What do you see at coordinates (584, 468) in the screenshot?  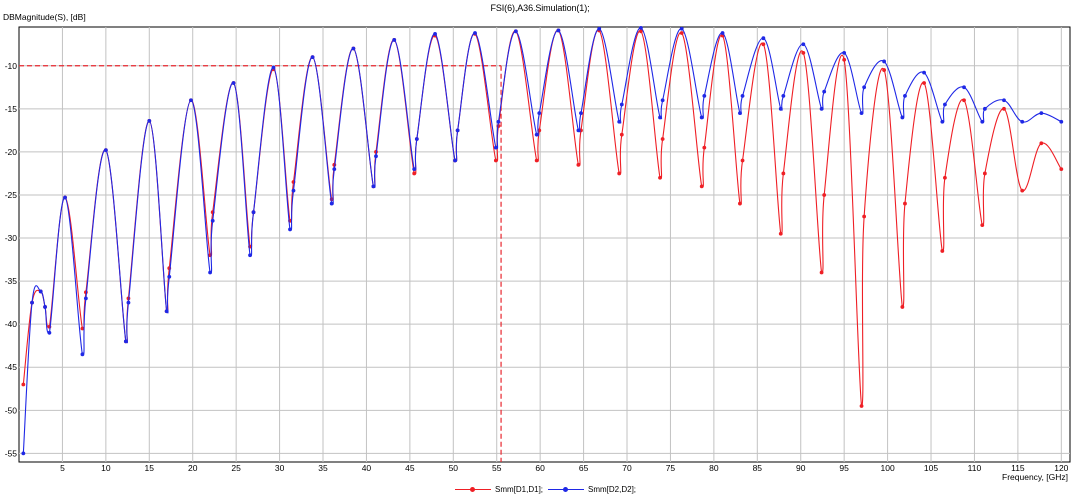 I see `x-tick-label: 65` at bounding box center [584, 468].